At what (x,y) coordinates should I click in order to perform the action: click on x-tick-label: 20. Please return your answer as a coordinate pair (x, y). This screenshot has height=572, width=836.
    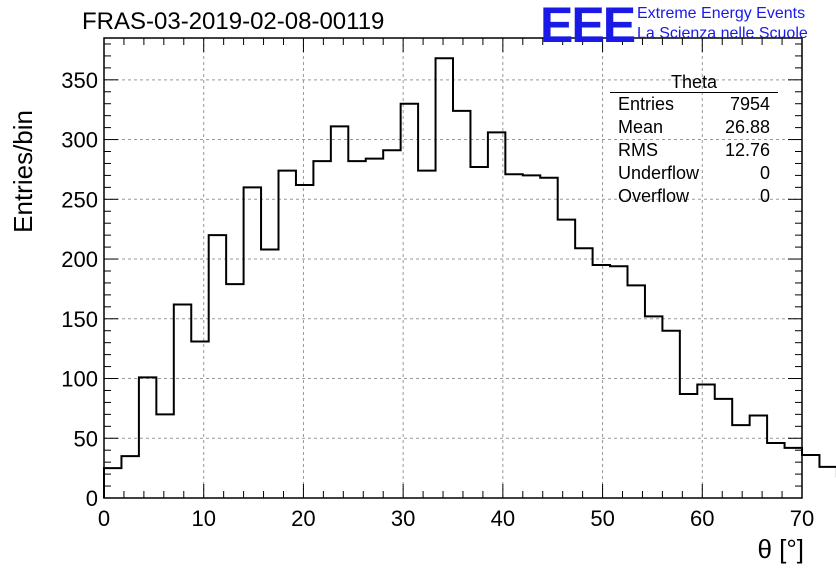
    Looking at the image, I should click on (303, 518).